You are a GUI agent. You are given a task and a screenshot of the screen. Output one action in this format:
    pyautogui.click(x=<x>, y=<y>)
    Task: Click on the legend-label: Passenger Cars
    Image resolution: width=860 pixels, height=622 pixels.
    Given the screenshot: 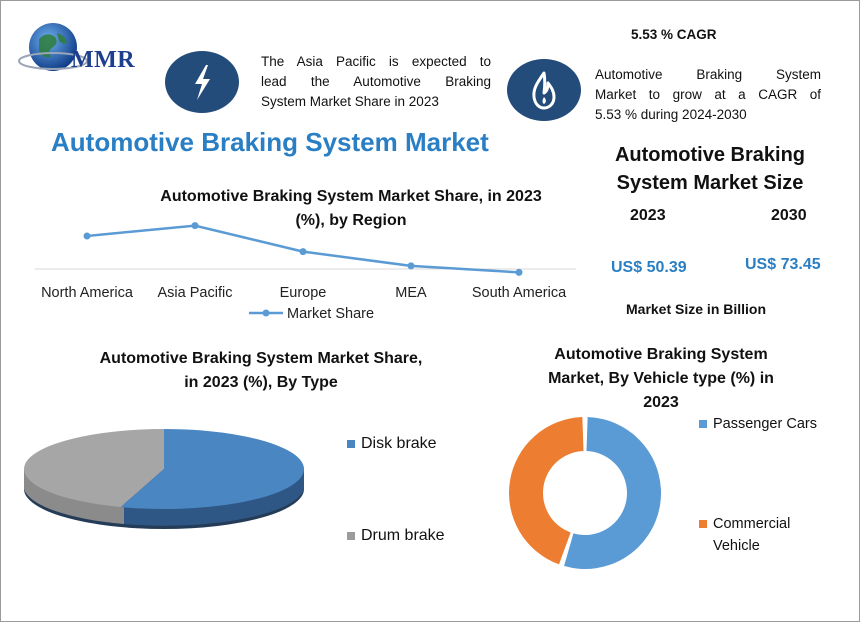 What is the action you would take?
    pyautogui.click(x=765, y=424)
    